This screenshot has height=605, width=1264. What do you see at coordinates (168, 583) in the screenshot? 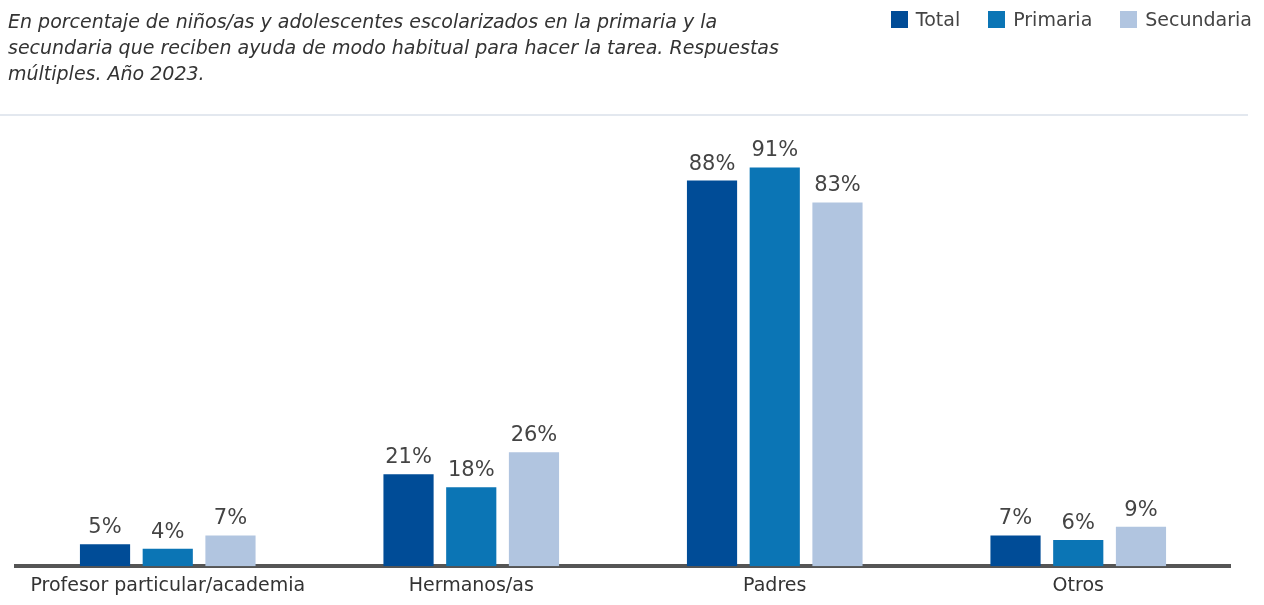
I see `x-tick-label: Profesor particular/academia` at bounding box center [168, 583].